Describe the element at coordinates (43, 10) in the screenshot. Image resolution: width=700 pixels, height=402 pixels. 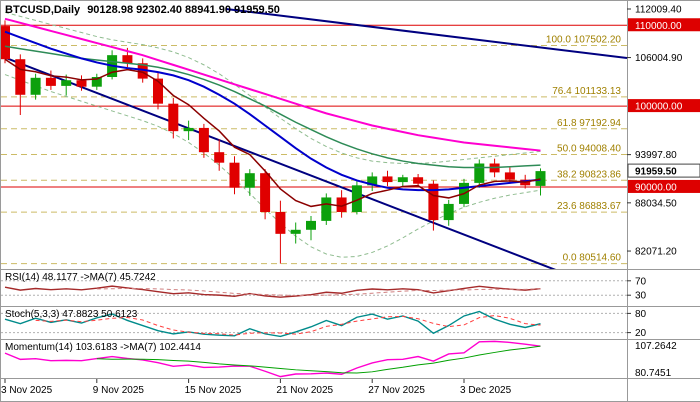
I see `symbol-timeframe: BTCUSD,Daily` at that location.